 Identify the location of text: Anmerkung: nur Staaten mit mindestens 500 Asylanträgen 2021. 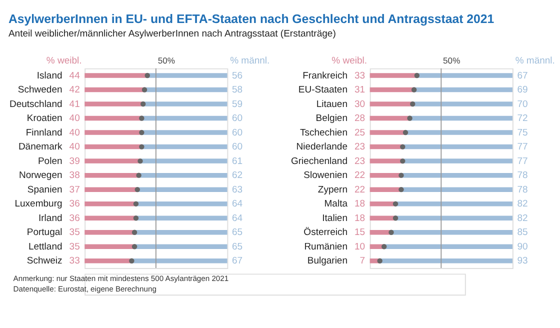
(121, 278).